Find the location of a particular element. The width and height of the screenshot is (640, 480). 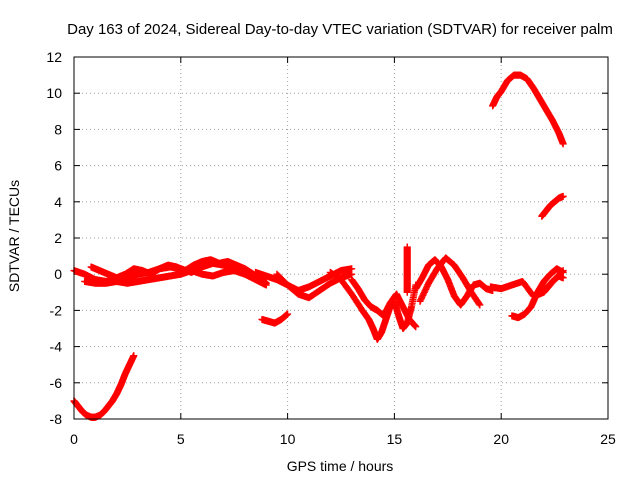

x-tick-label: 20 is located at coordinates (501, 439).